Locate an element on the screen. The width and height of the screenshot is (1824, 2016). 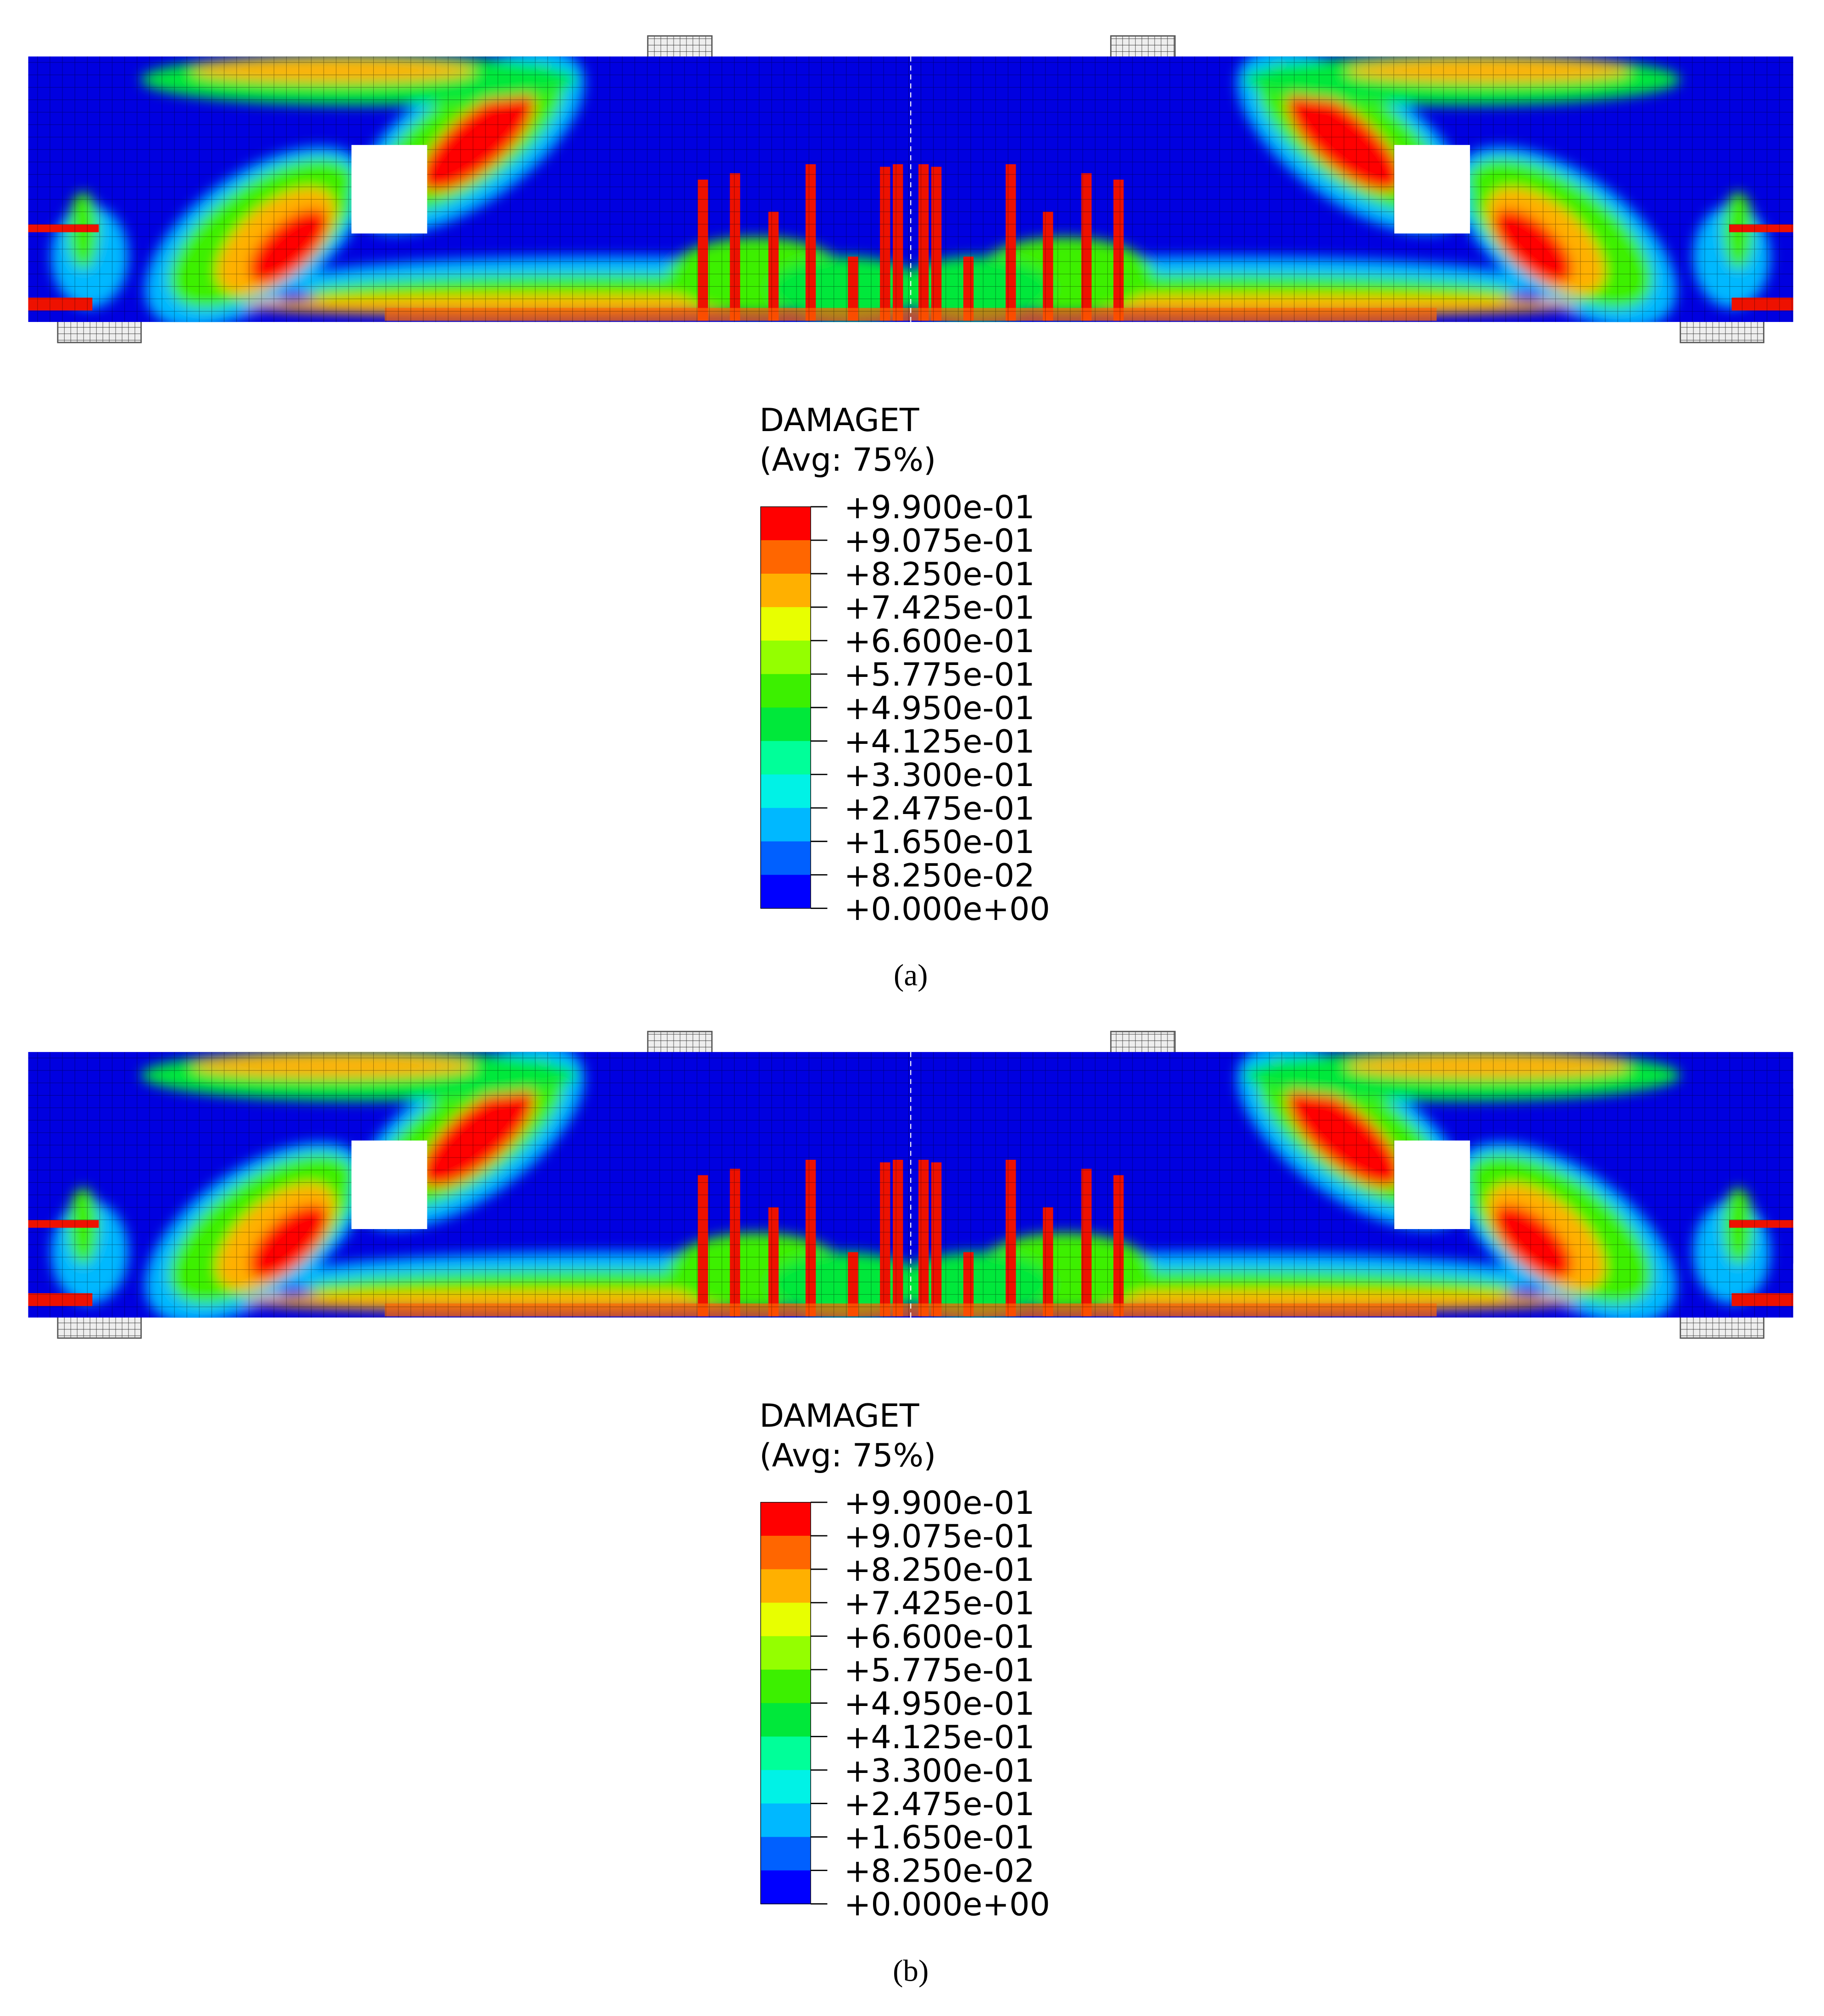
caption: (b) is located at coordinates (911, 1970).